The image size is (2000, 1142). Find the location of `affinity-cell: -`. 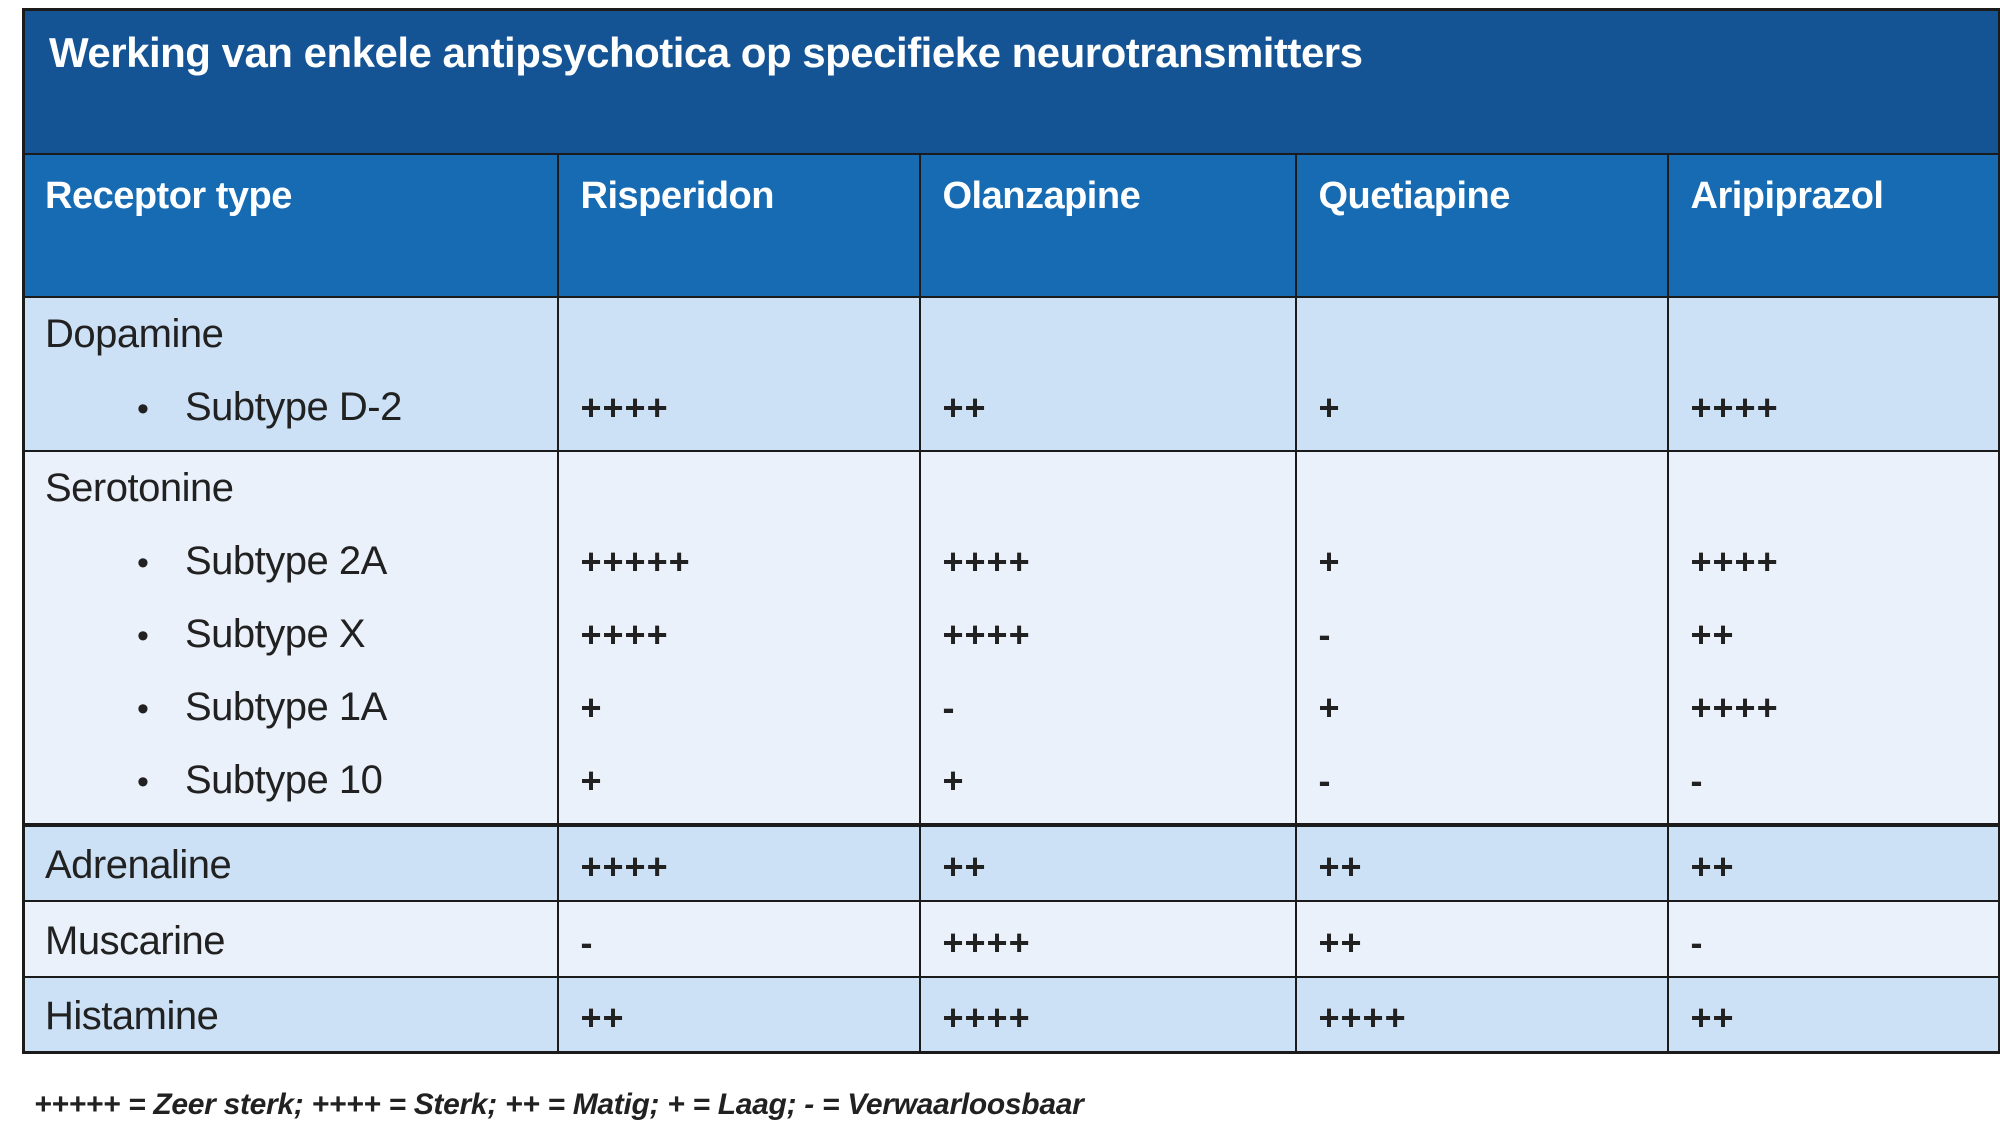

affinity-cell: - is located at coordinates (738, 938).